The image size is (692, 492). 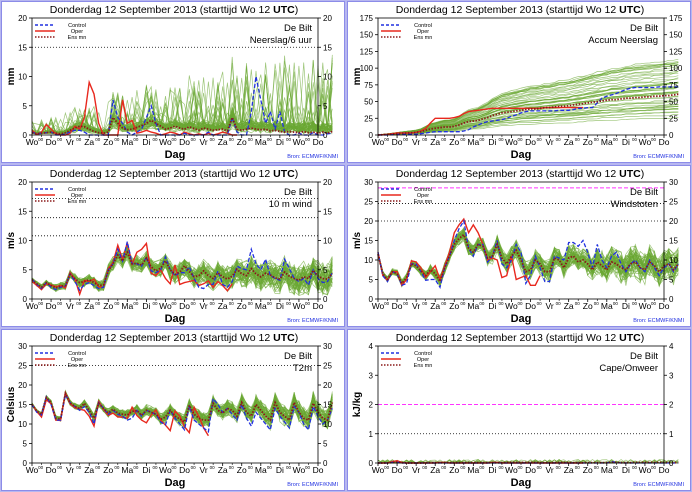 What do you see at coordinates (327, 241) in the screenshot?
I see `y-tick-label-right: 10` at bounding box center [327, 241].